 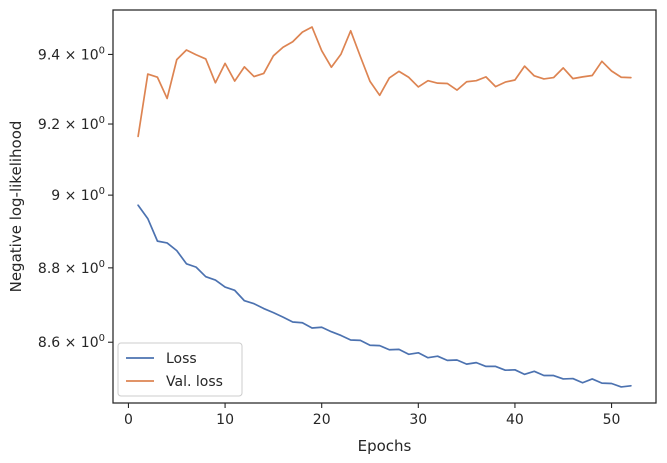 What do you see at coordinates (225, 420) in the screenshot?
I see `x-tick-label: 10` at bounding box center [225, 420].